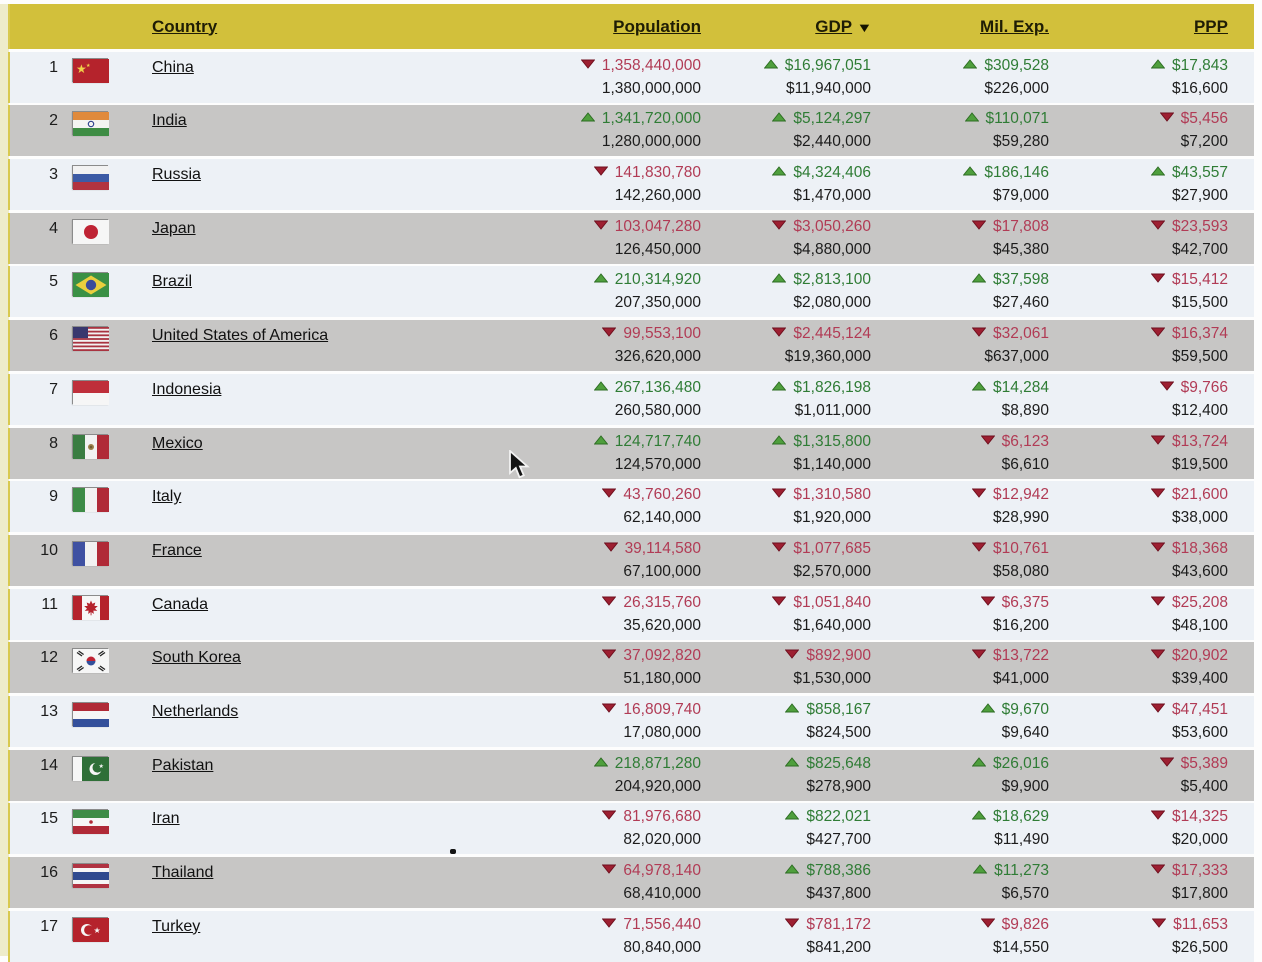 This screenshot has height=962, width=1262. I want to click on country-link: United States of America, so click(240, 336).